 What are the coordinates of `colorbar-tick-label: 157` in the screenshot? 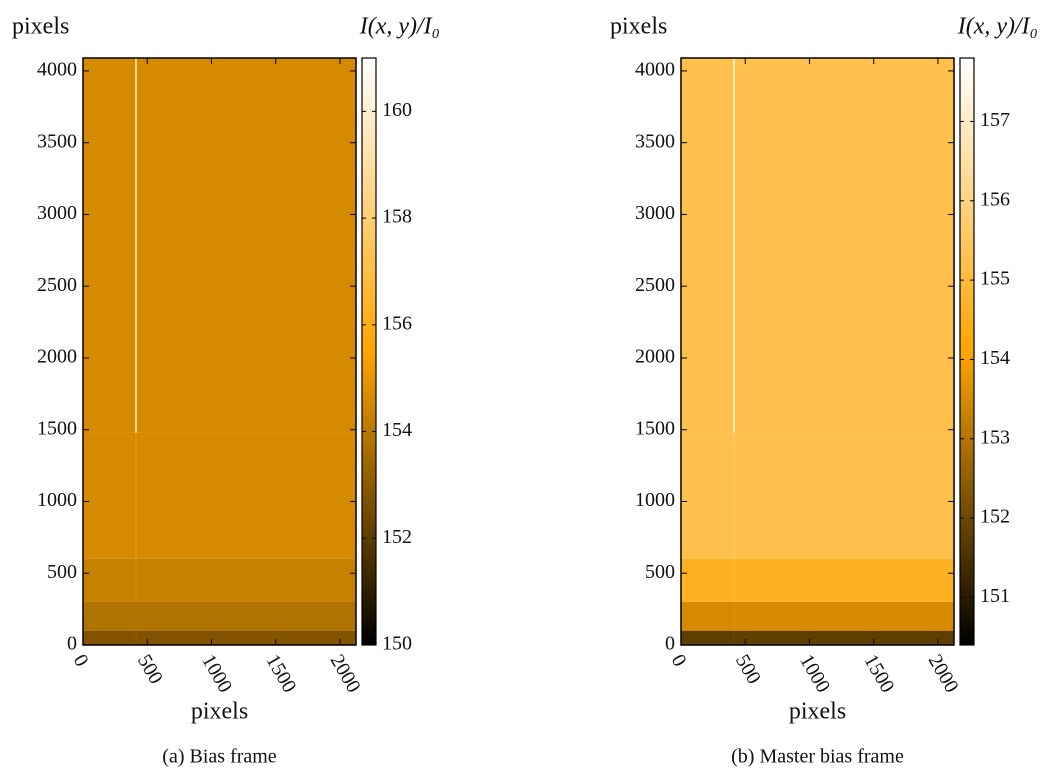 It's located at (995, 120).